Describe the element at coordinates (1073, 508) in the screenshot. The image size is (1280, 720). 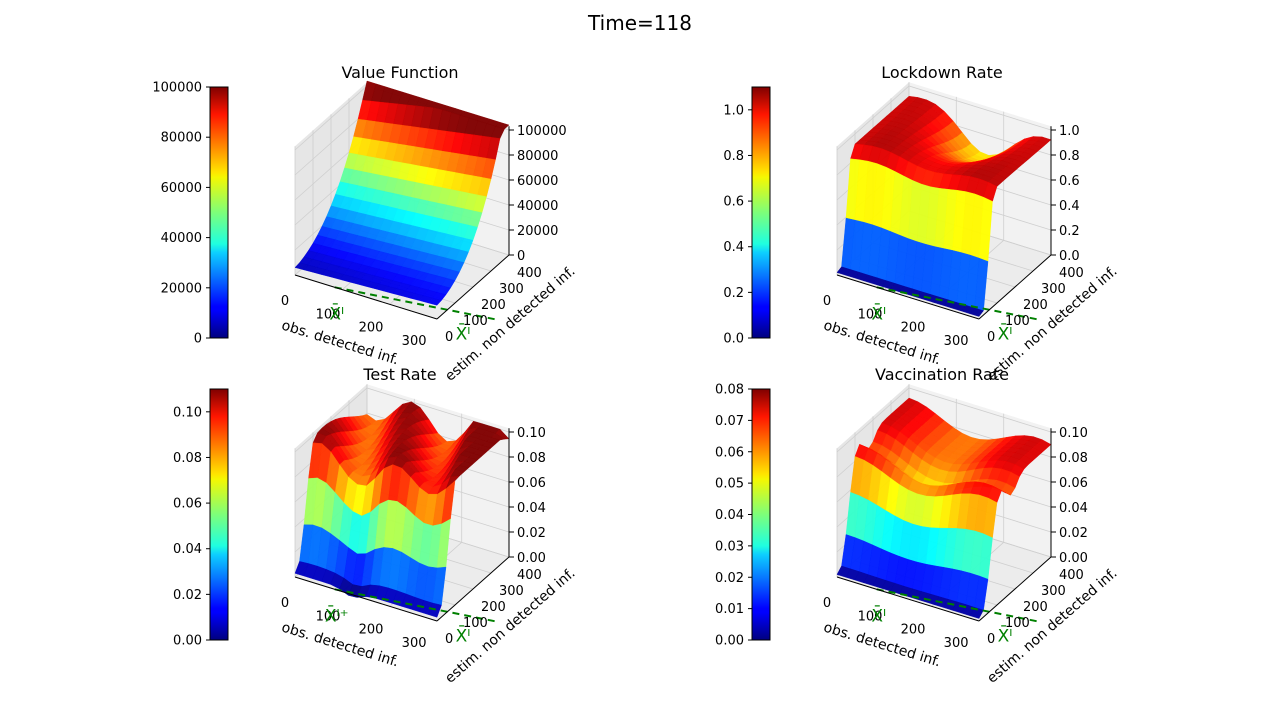
I see `z-tick-label: 0.04` at that location.